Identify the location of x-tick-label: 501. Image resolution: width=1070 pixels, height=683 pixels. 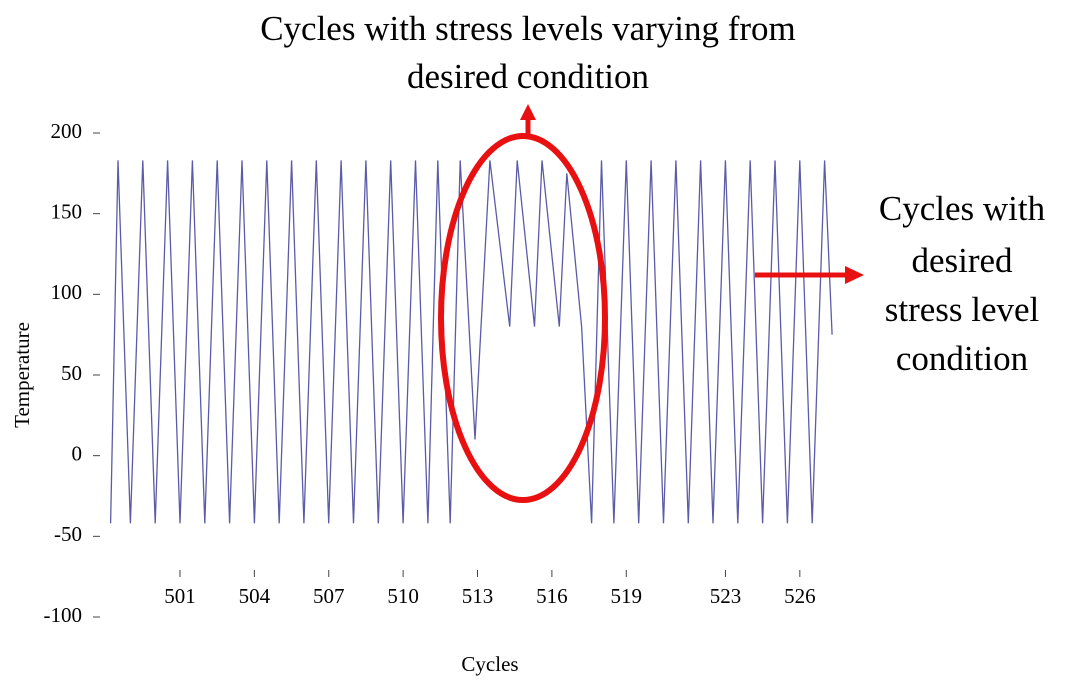
(180, 596).